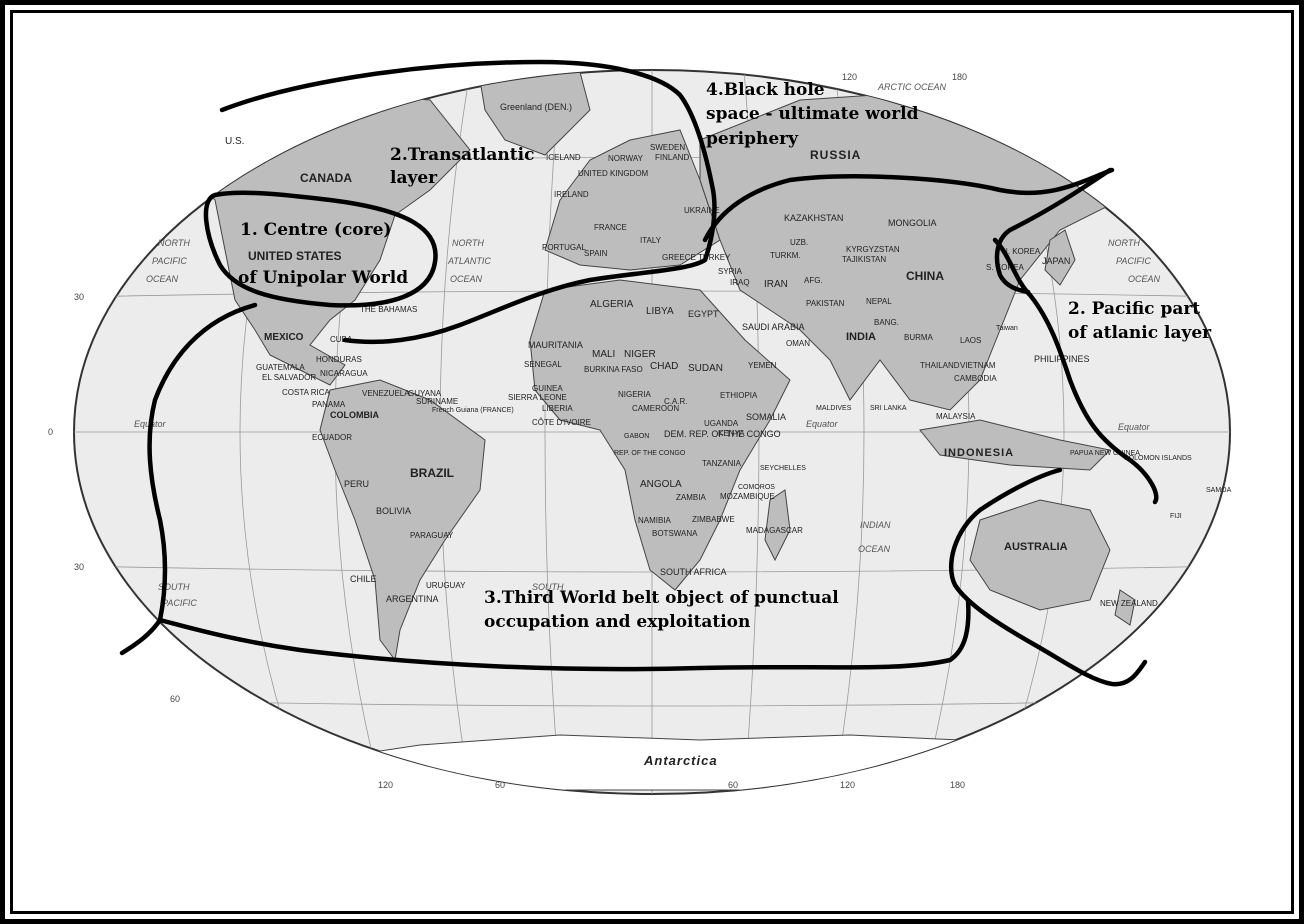  What do you see at coordinates (765, 90) in the screenshot?
I see `zone-blackhole-line1: 4.Black hole` at bounding box center [765, 90].